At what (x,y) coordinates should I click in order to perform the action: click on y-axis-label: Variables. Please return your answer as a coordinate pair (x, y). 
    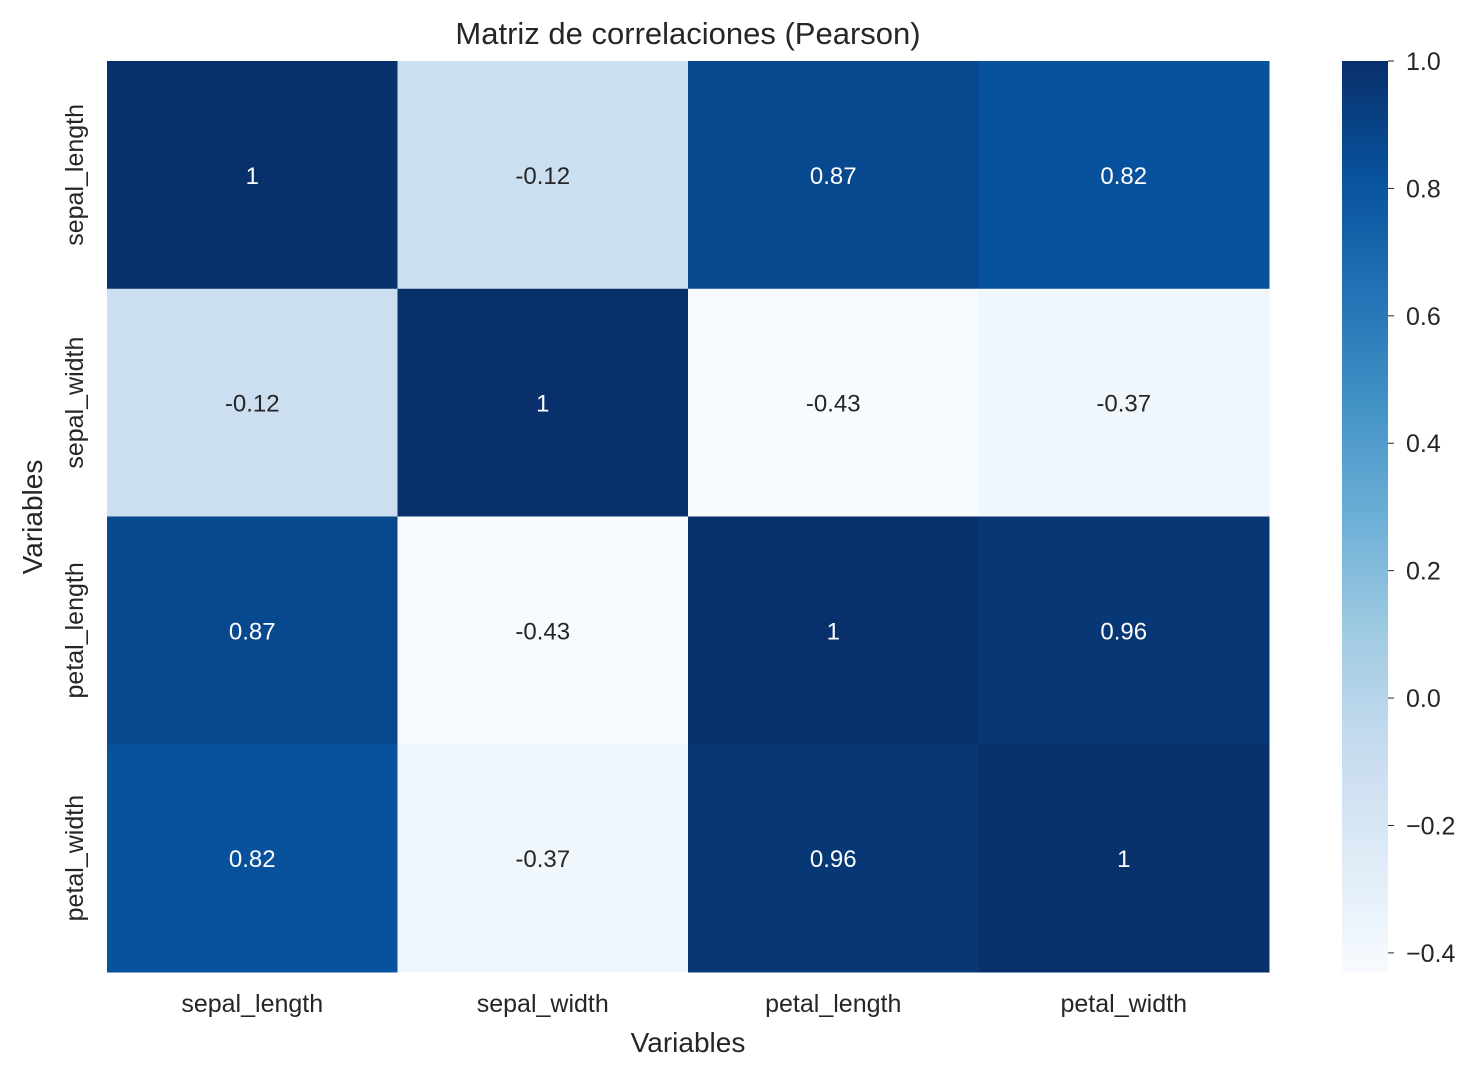
    Looking at the image, I should click on (32, 517).